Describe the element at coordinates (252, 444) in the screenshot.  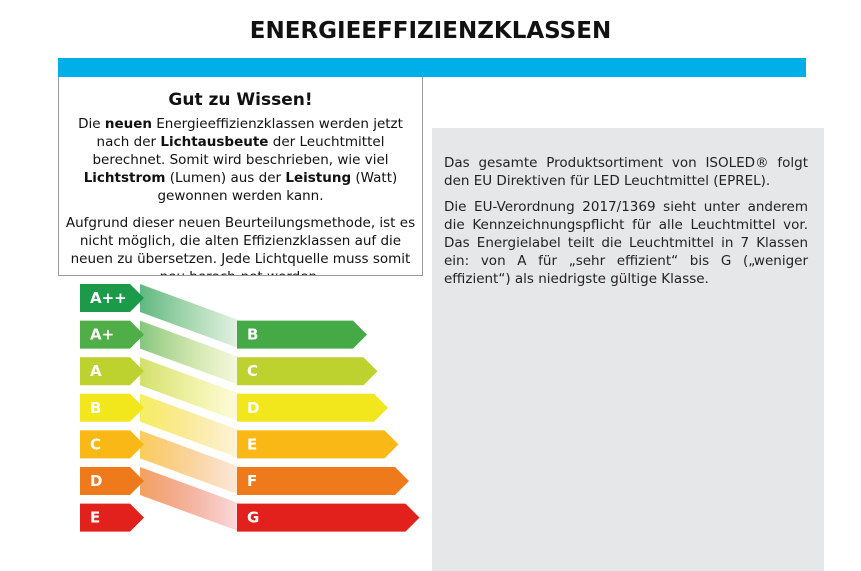
I see `new-class-label: E` at that location.